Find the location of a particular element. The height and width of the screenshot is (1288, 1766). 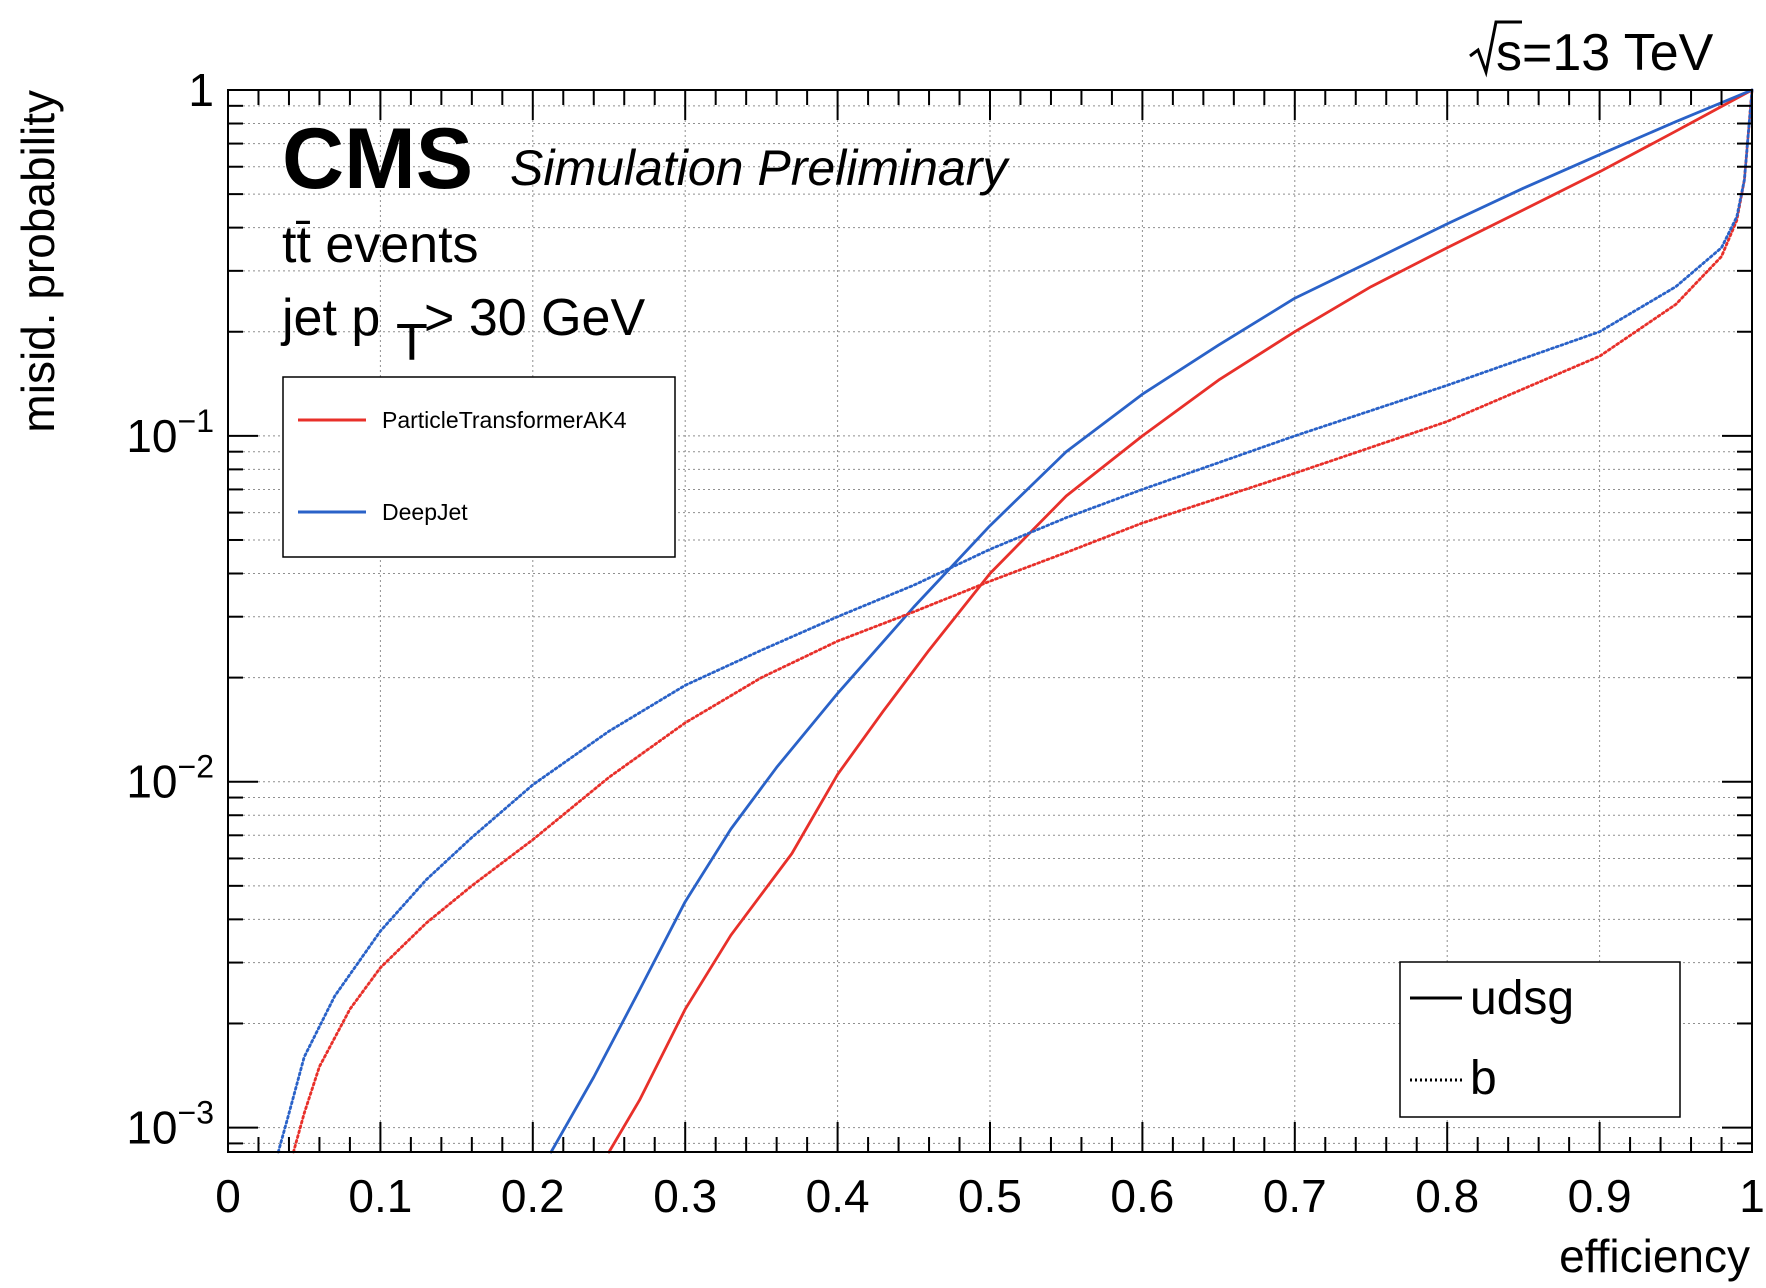

legend-label-partt: ParticleTransformerAK4 is located at coordinates (504, 420).